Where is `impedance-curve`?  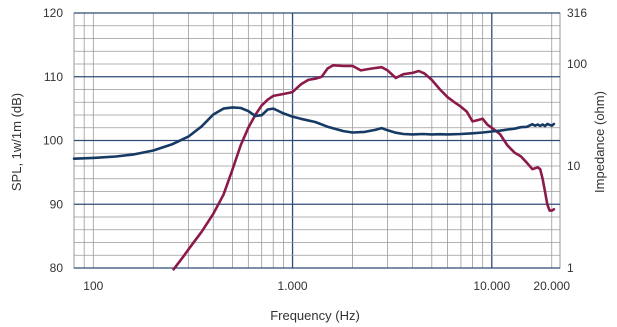 impedance-curve is located at coordinates (314, 133).